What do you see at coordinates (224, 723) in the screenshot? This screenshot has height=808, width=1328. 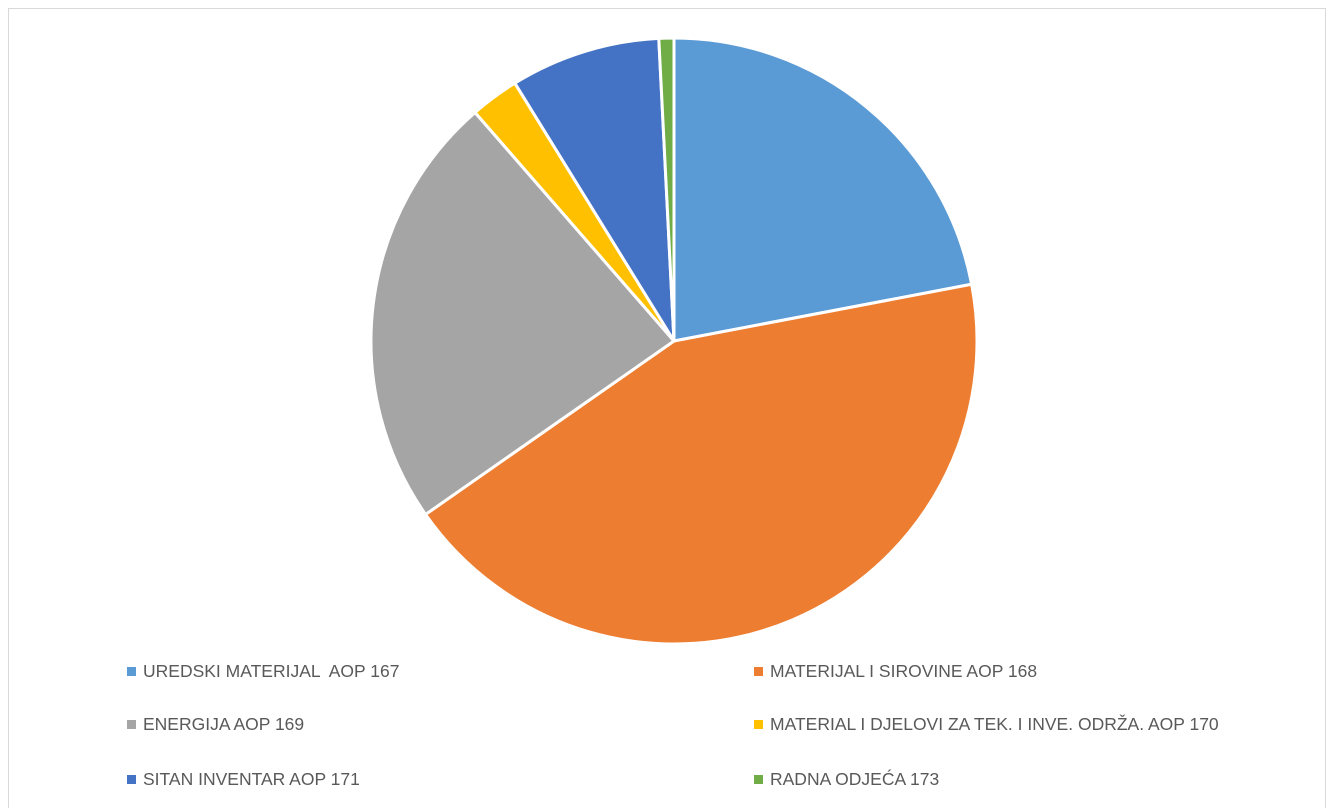 I see `legend-label-energija: ENERGIJA AOP 169` at bounding box center [224, 723].